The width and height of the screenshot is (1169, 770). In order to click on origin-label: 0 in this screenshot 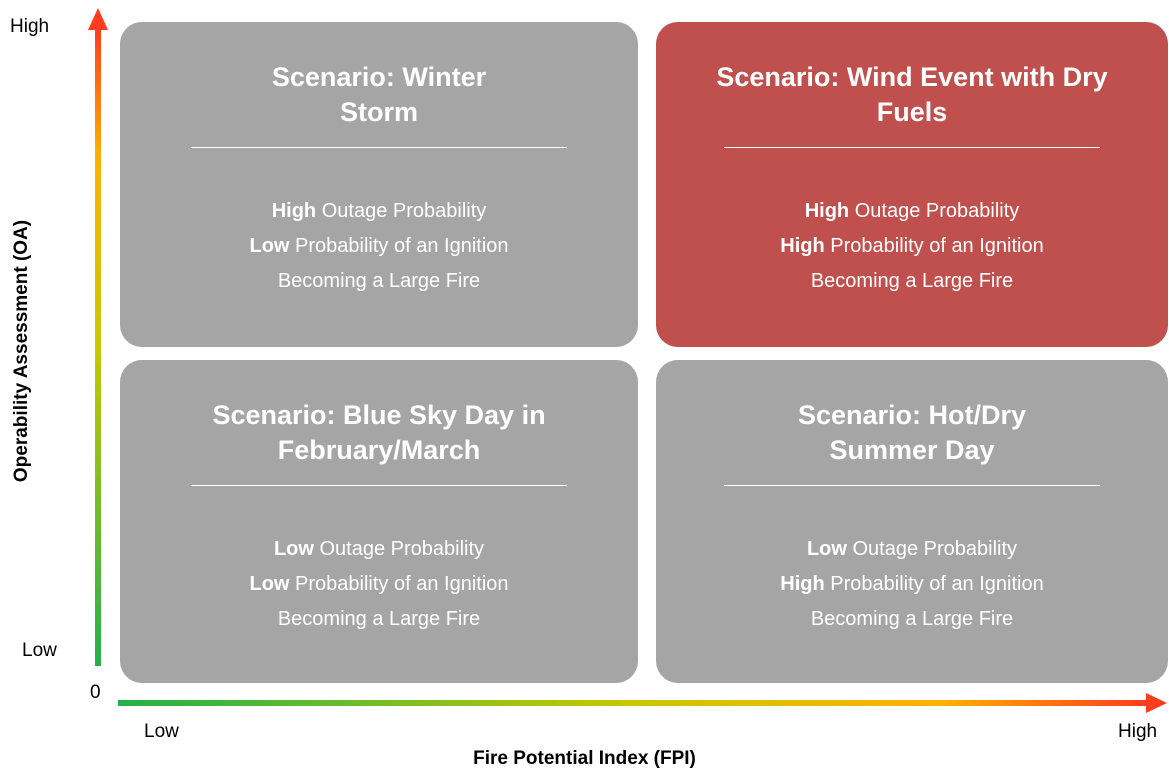, I will do `click(95, 692)`.